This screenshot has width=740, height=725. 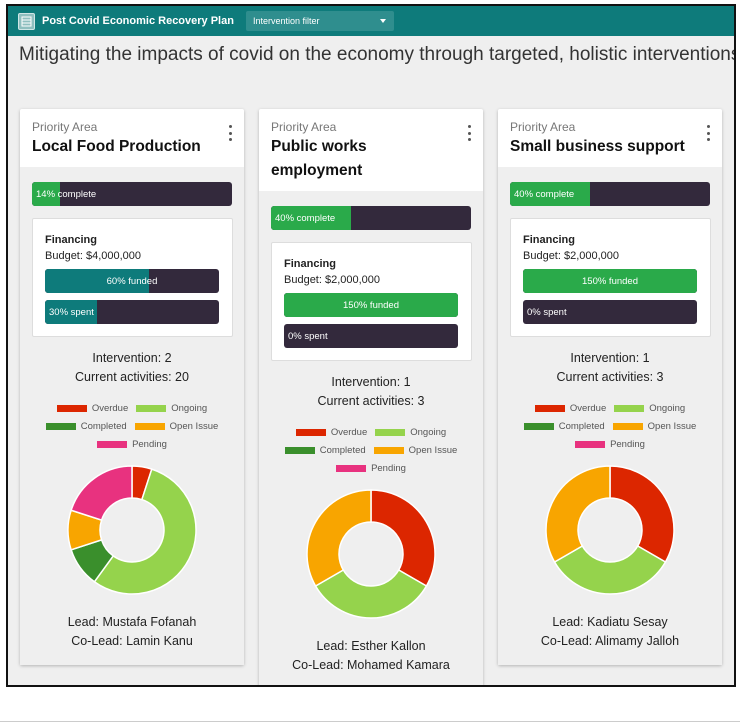 I want to click on card-title: Local Food Production, so click(x=116, y=146).